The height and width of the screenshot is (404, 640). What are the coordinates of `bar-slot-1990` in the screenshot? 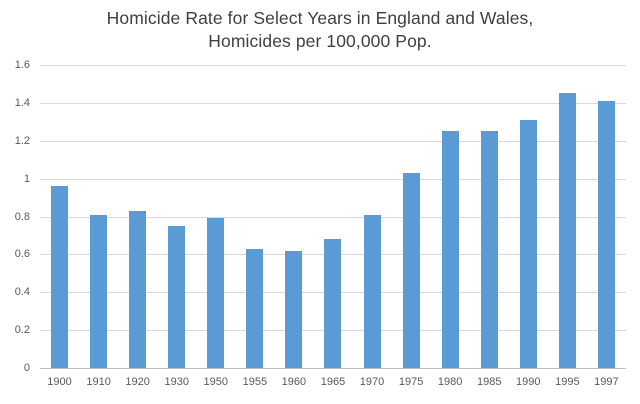 It's located at (528, 216).